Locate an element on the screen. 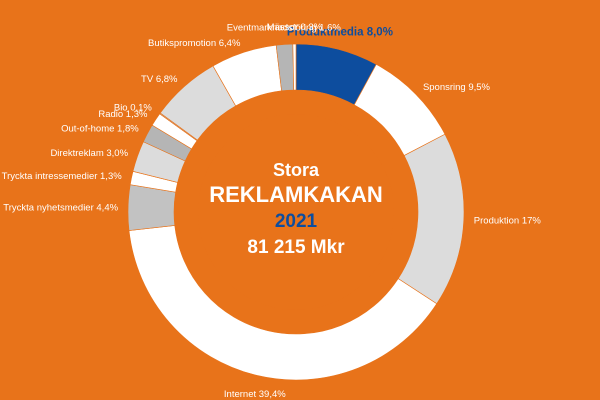 Image resolution: width=600 pixels, height=400 pixels. label-radio: Radio 1,3% is located at coordinates (123, 114).